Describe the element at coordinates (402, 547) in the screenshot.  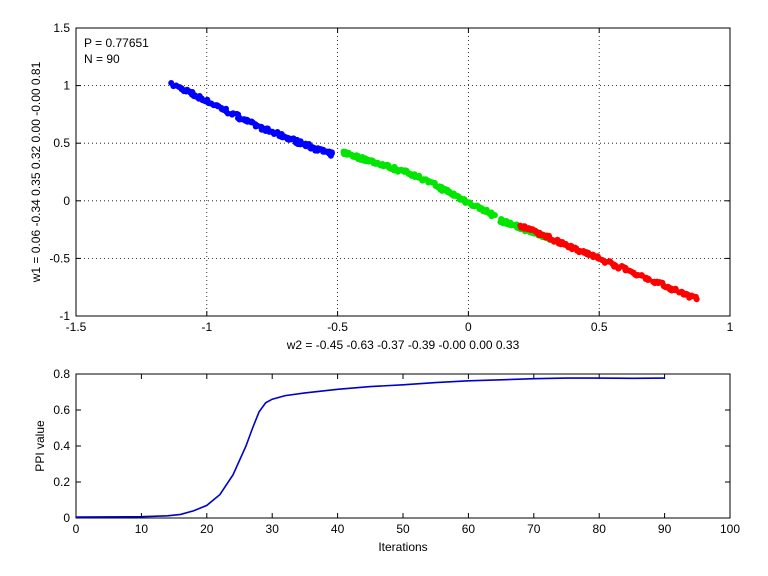
I see `line-x-axis-label: Iterations` at that location.